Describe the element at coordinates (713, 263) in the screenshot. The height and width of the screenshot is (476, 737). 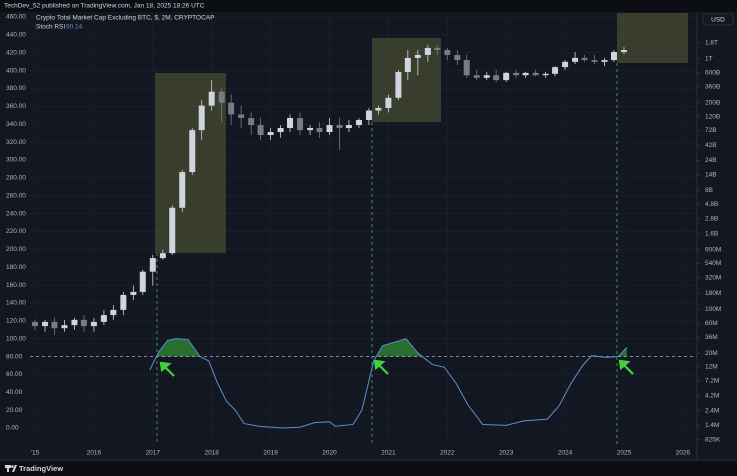
I see `y2-tick-label: 540M` at that location.